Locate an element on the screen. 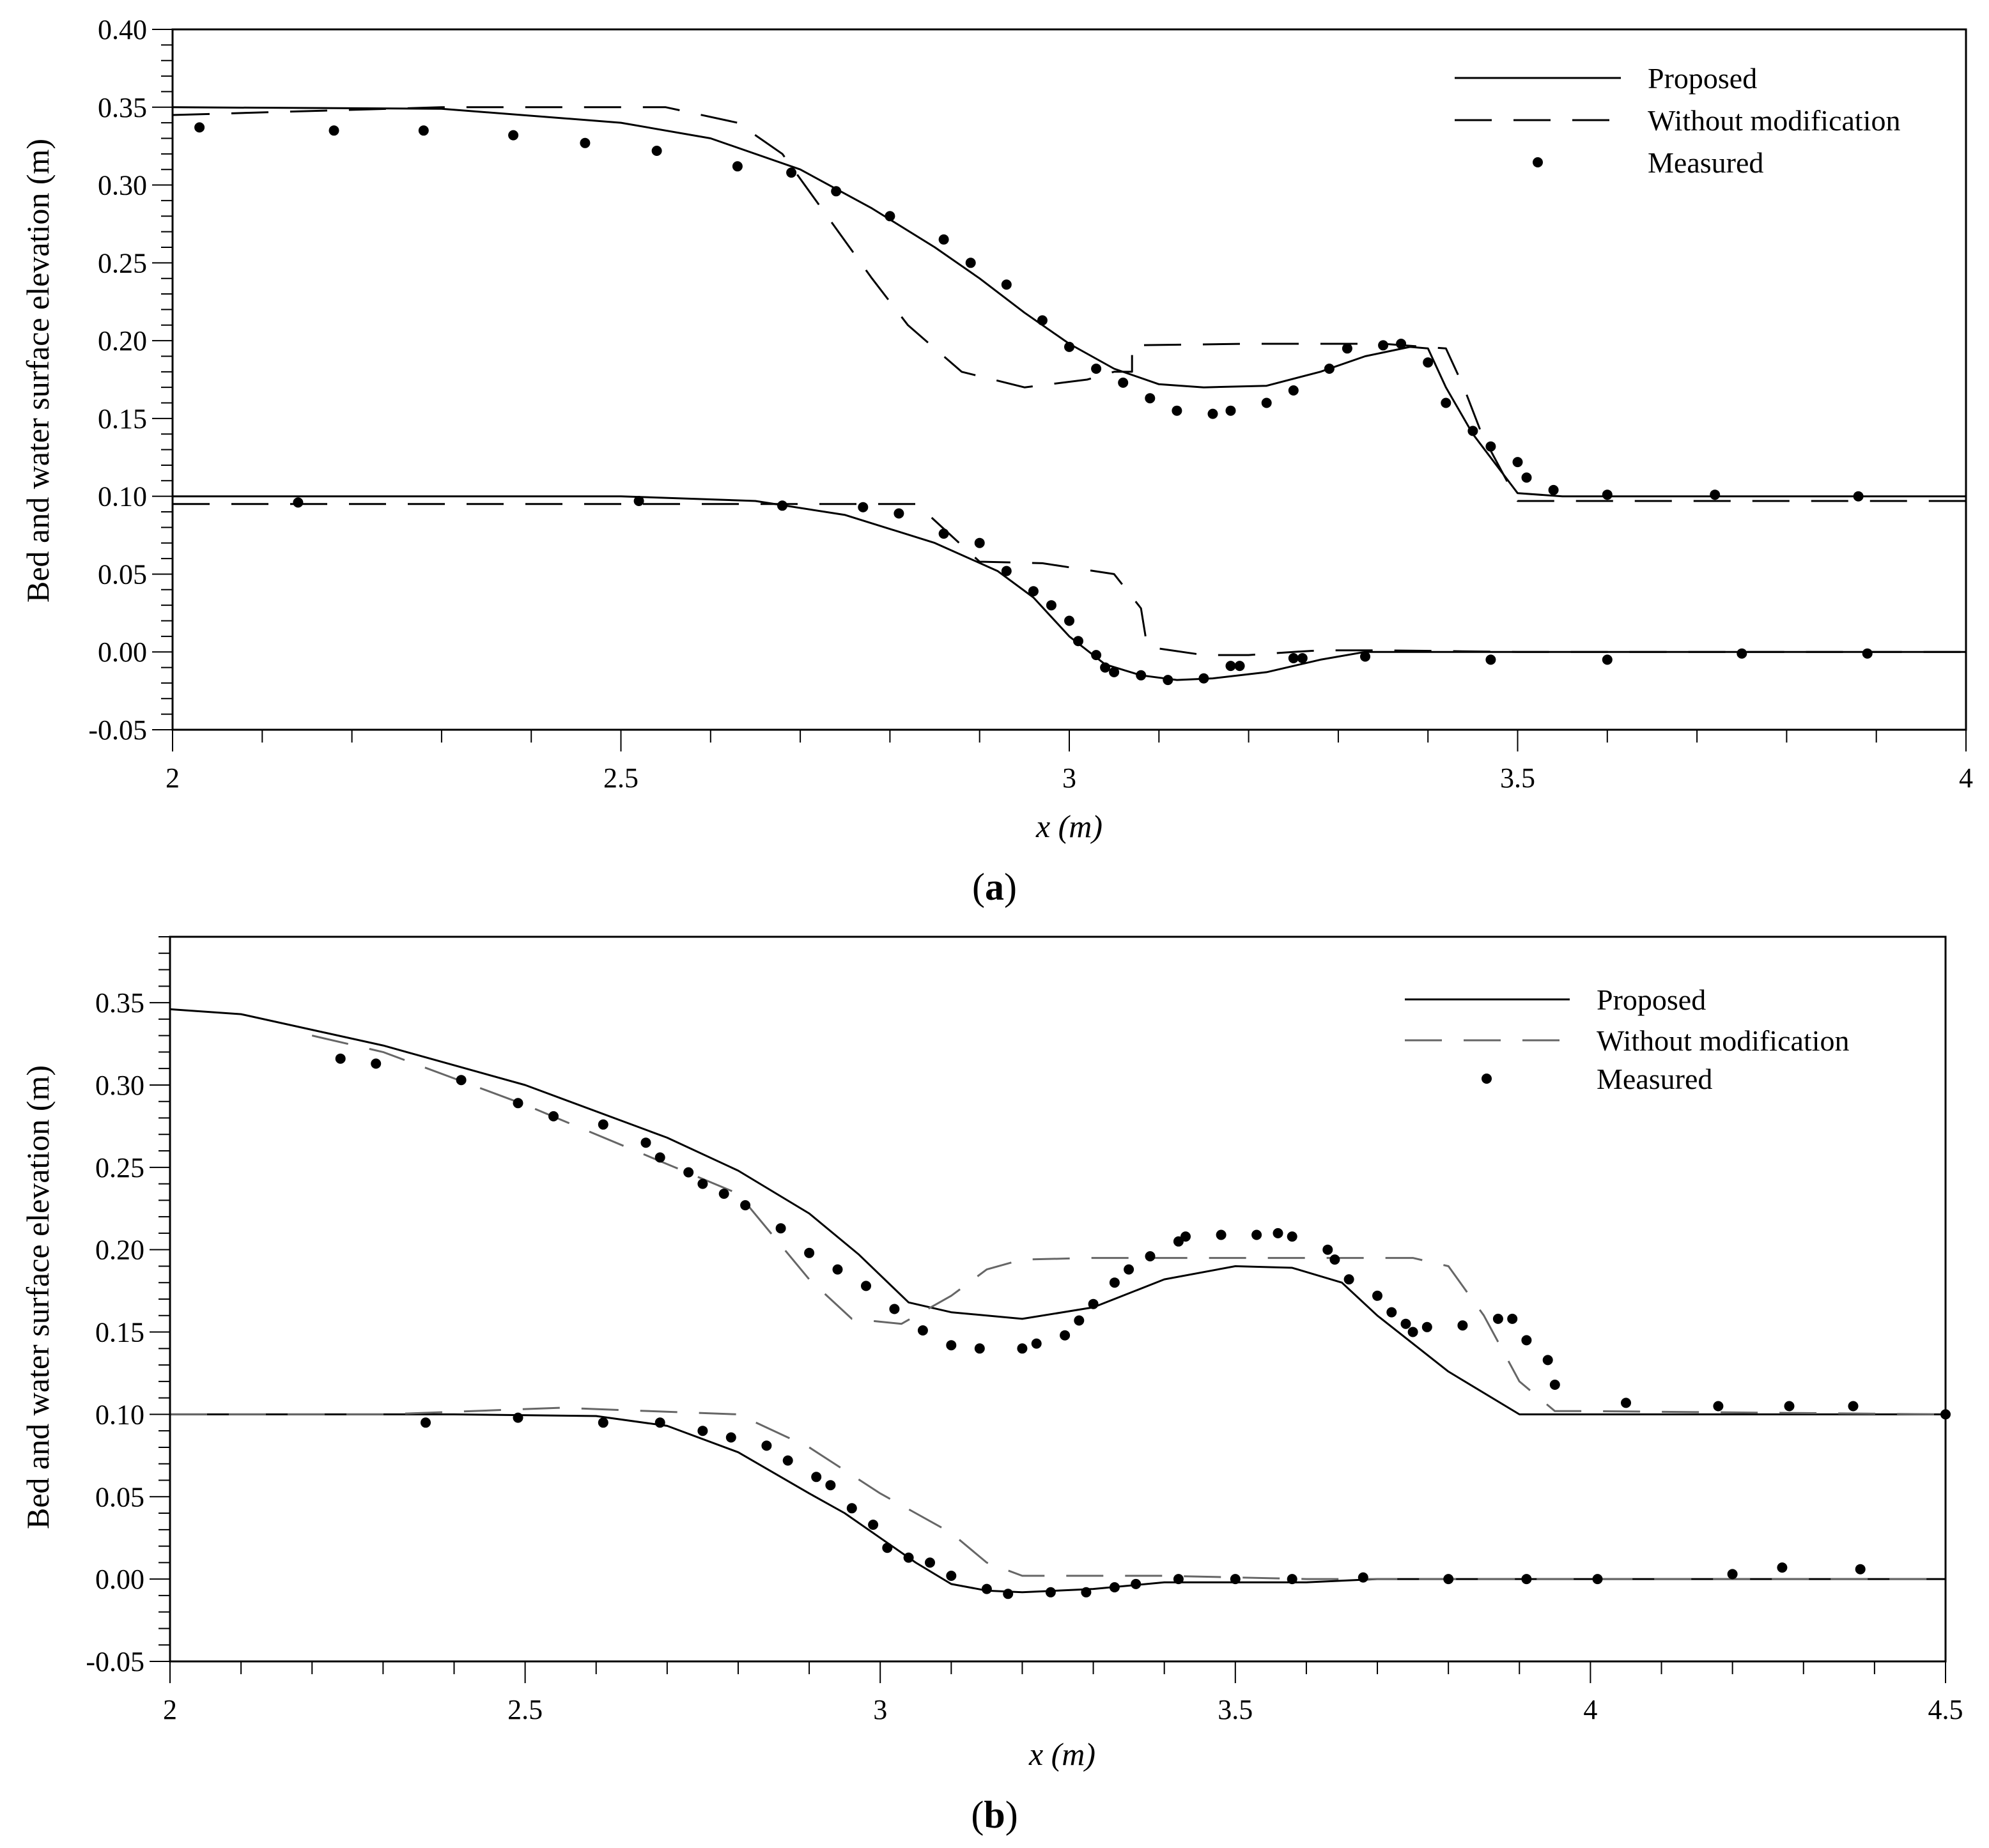  panel-a-y-axis-title: Bed and water surface elevation (m) is located at coordinates (38, 371).